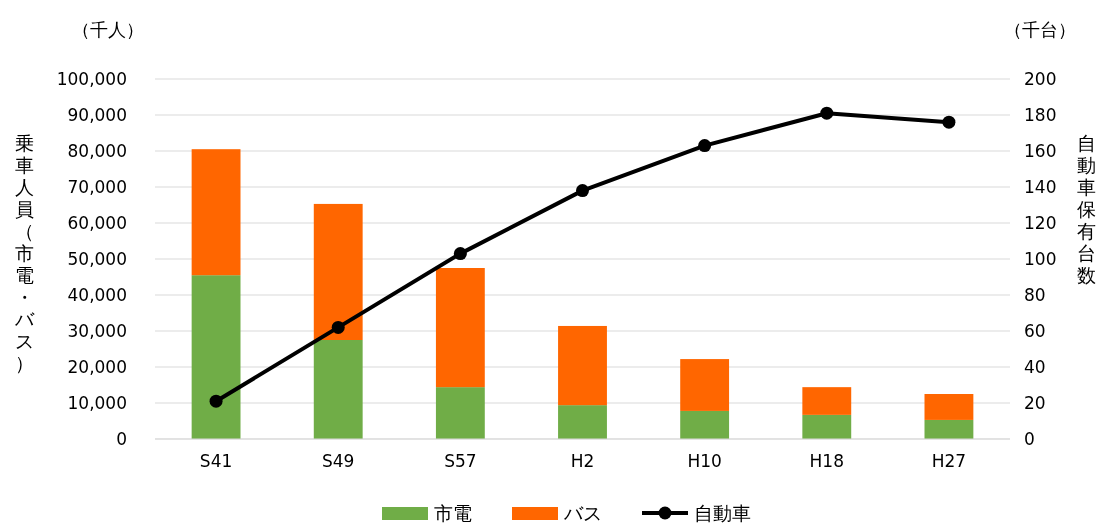  I want to click on x-tick-label: H10, so click(704, 461).